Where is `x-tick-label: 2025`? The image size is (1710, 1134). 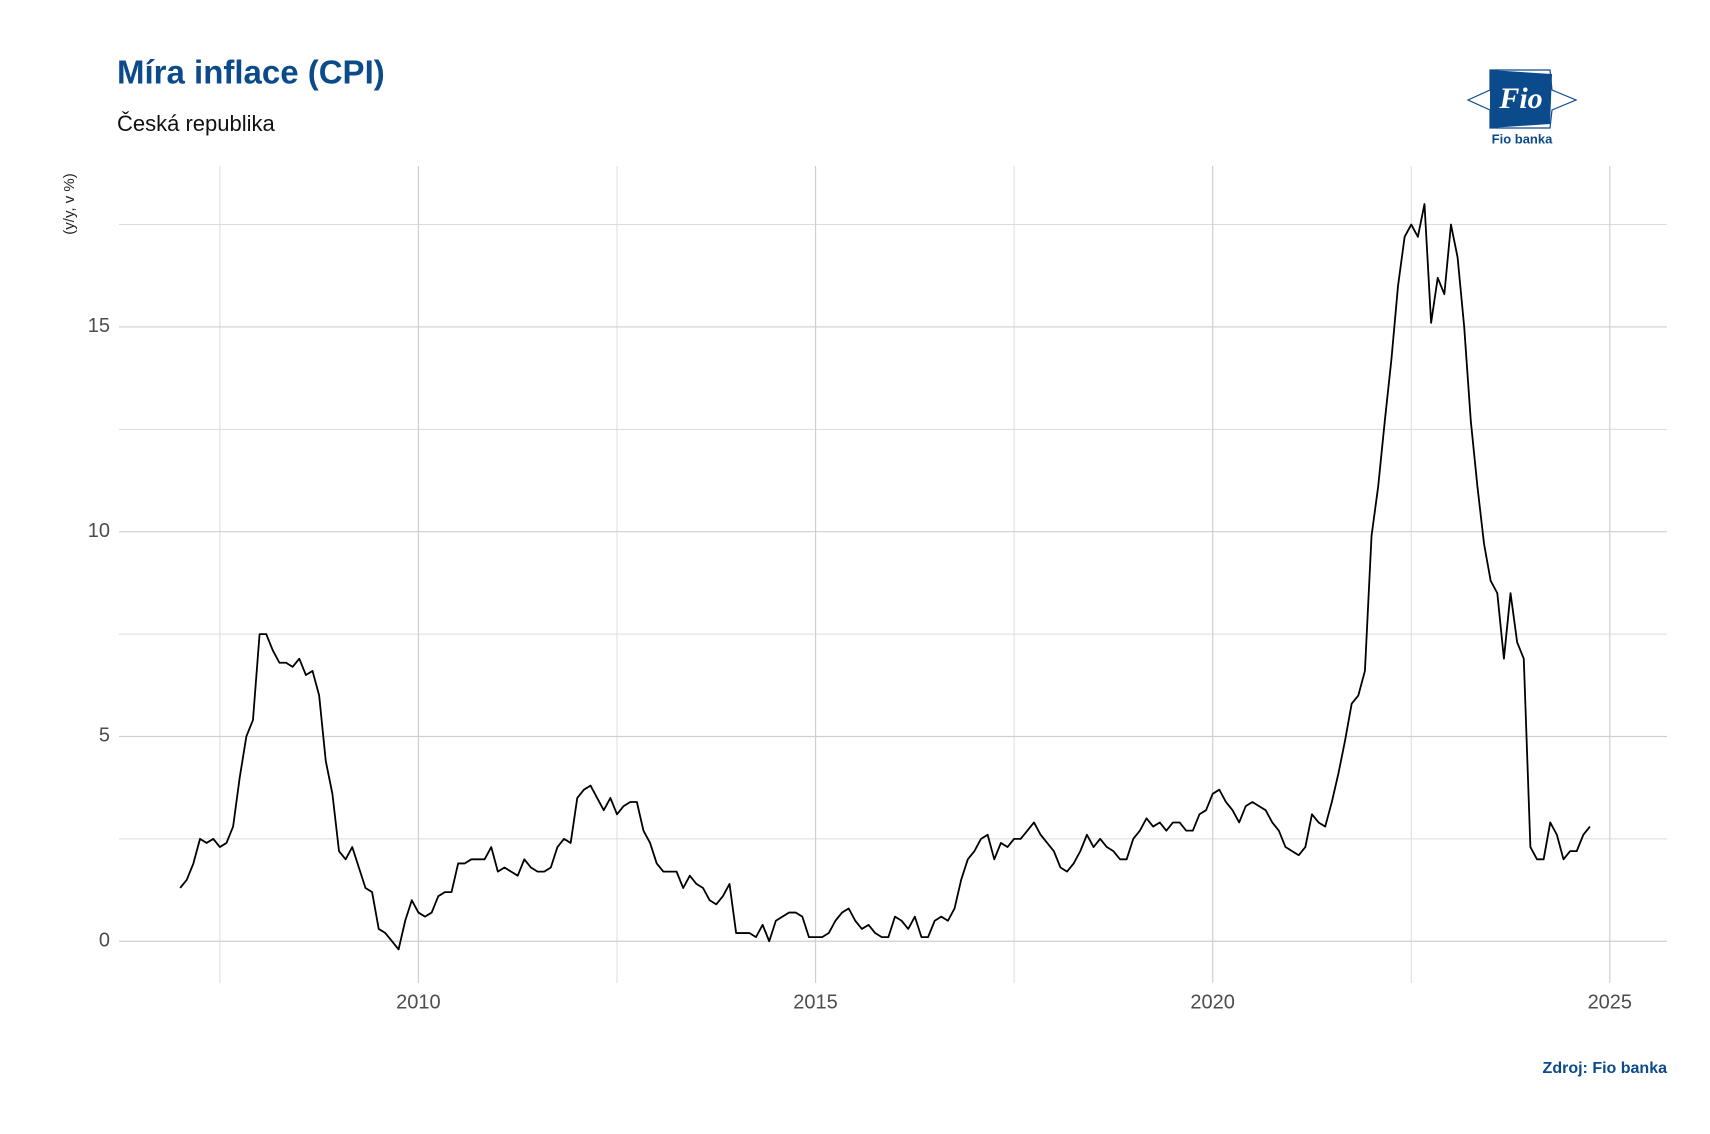 x-tick-label: 2025 is located at coordinates (1610, 1002).